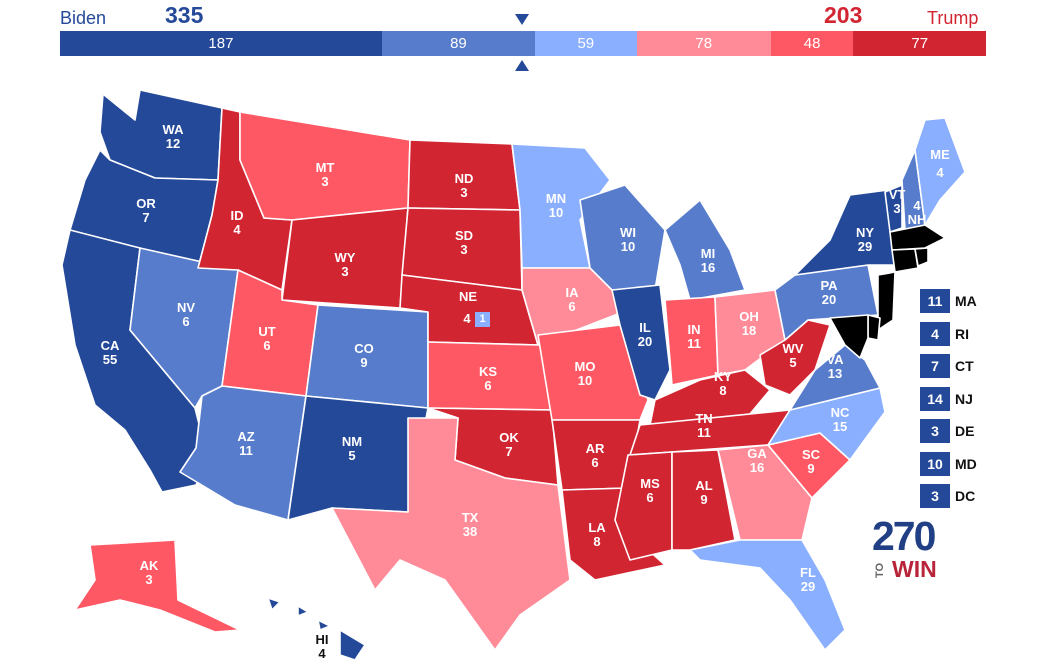 The height and width of the screenshot is (670, 1050). What do you see at coordinates (940, 172) in the screenshot?
I see `label-me-votes: 4` at bounding box center [940, 172].